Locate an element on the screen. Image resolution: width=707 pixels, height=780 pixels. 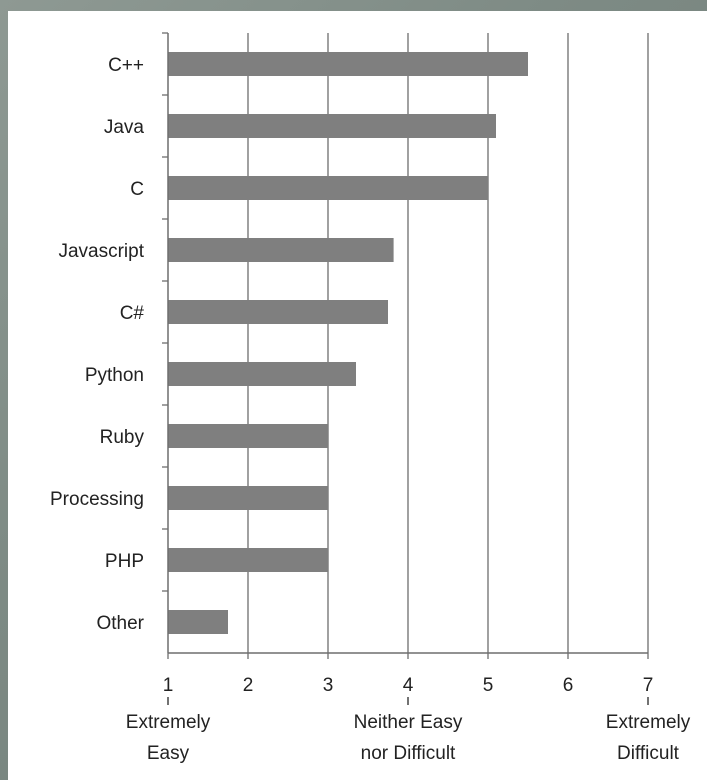
bar-ruby is located at coordinates (248, 436).